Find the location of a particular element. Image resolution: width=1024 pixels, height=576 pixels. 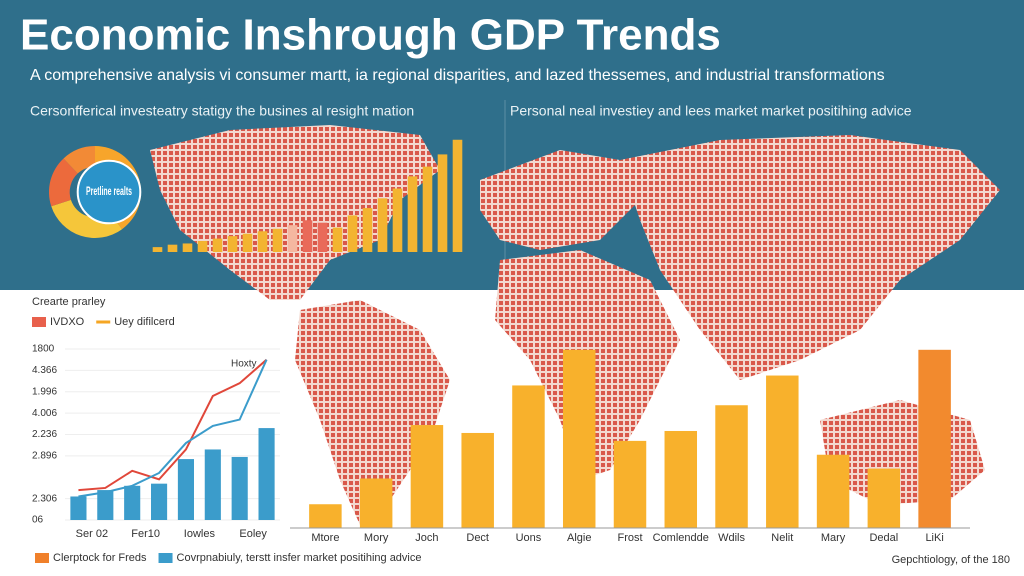

y-tick-label: 1.996 is located at coordinates (44, 391).